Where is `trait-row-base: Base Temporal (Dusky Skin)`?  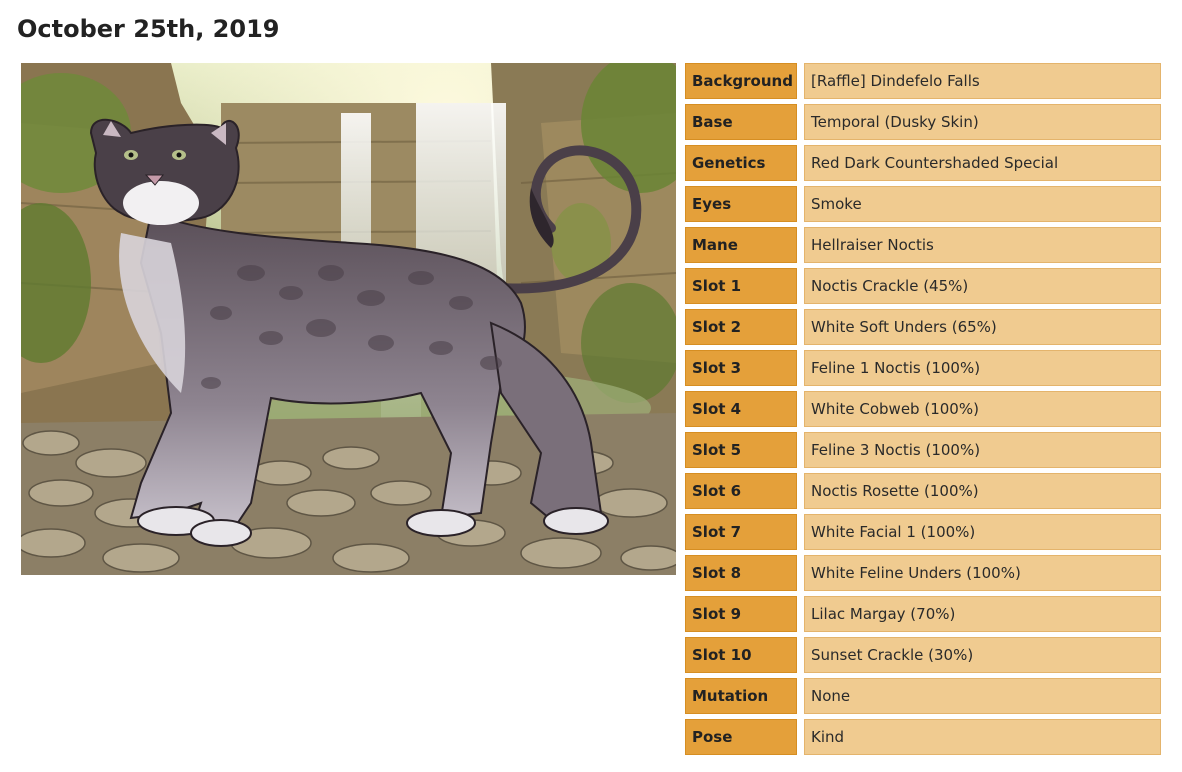 trait-row-base: Base Temporal (Dusky Skin) is located at coordinates (923, 122).